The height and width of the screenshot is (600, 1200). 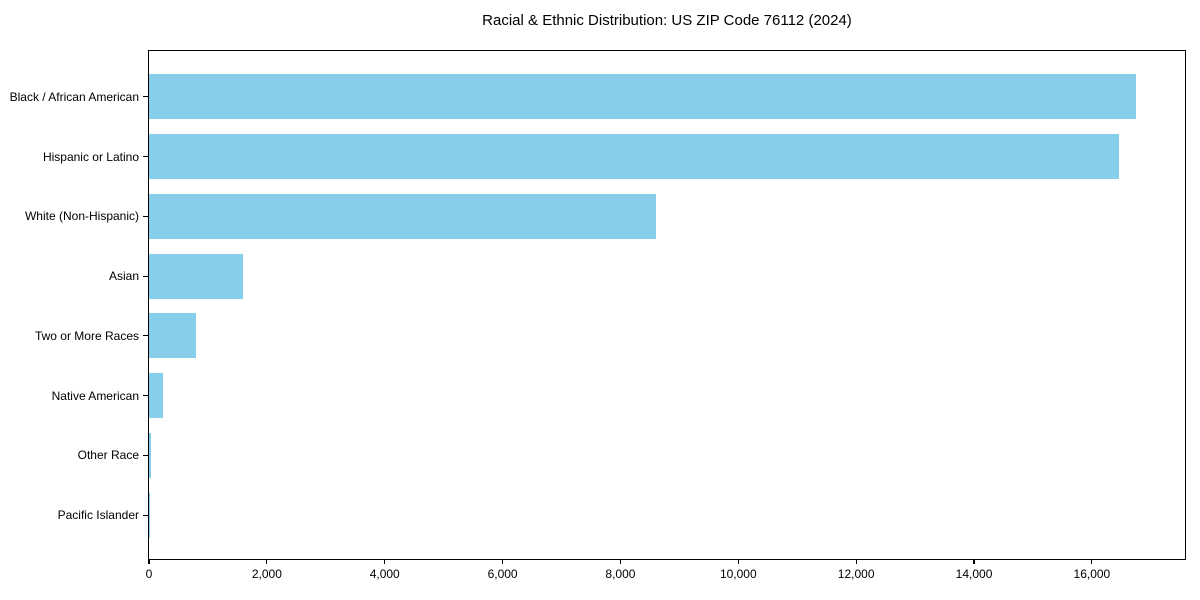 I want to click on x-axis-tick-label: 12,000, so click(x=856, y=574).